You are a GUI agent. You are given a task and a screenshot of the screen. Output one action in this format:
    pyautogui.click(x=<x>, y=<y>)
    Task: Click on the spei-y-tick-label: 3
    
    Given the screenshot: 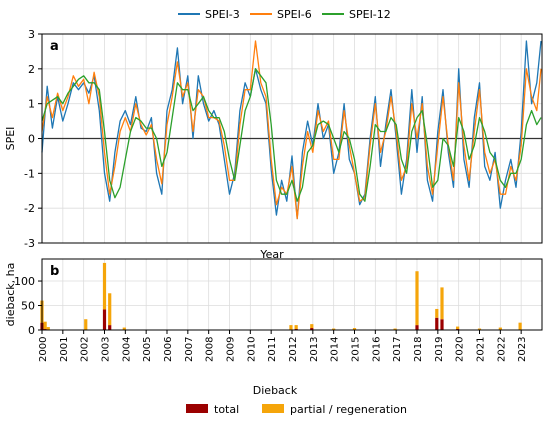 What is the action you would take?
    pyautogui.click(x=31, y=34)
    